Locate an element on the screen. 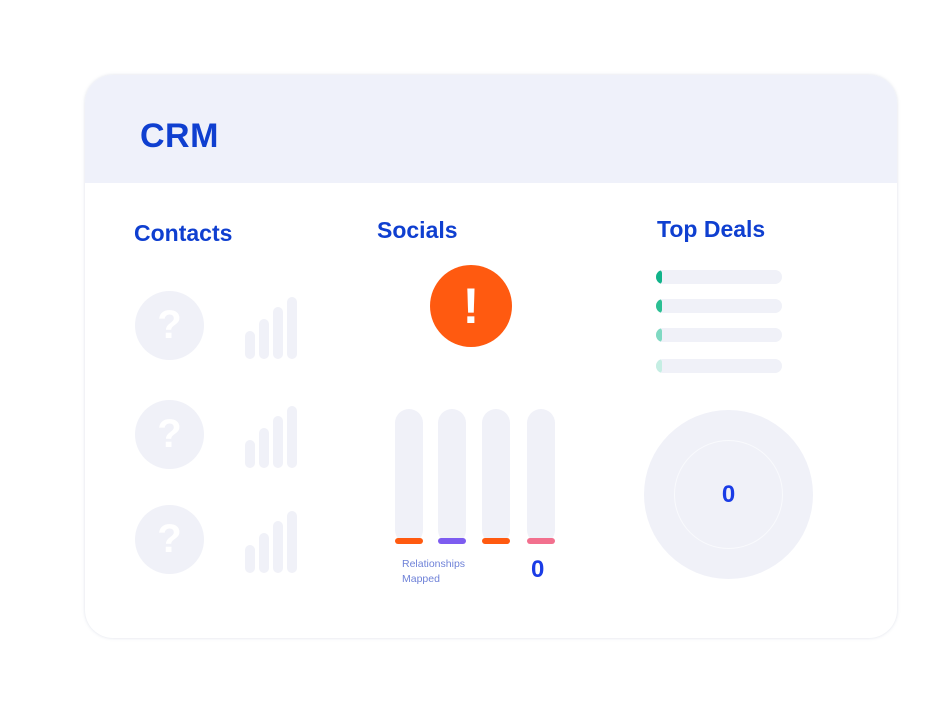 The image size is (947, 723). donut-inner-ring is located at coordinates (728, 494).